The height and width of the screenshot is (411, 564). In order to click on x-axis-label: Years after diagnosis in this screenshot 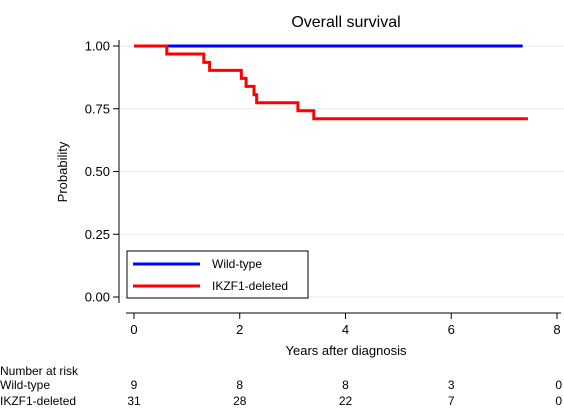, I will do `click(346, 350)`.